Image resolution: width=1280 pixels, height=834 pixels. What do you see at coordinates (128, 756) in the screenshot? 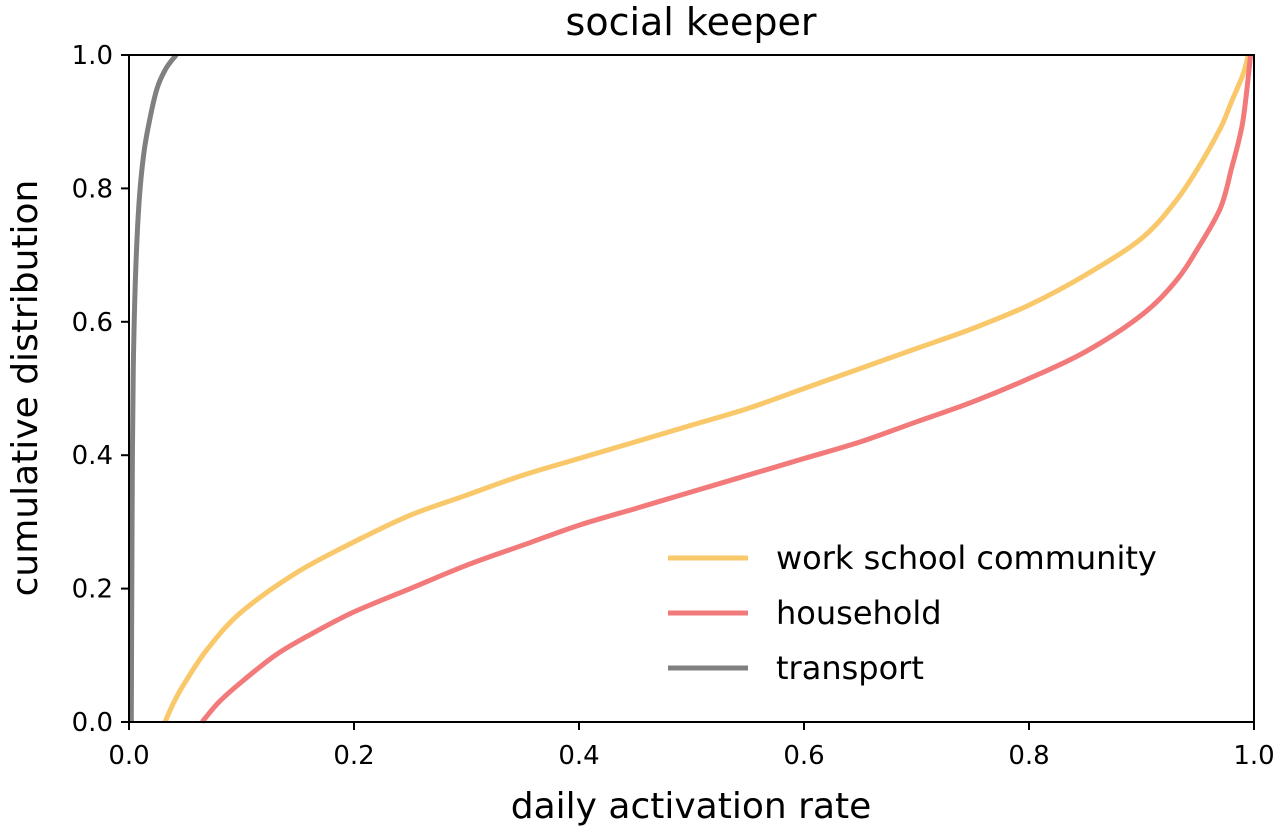
I see `x-tick-label: 0.0` at bounding box center [128, 756].